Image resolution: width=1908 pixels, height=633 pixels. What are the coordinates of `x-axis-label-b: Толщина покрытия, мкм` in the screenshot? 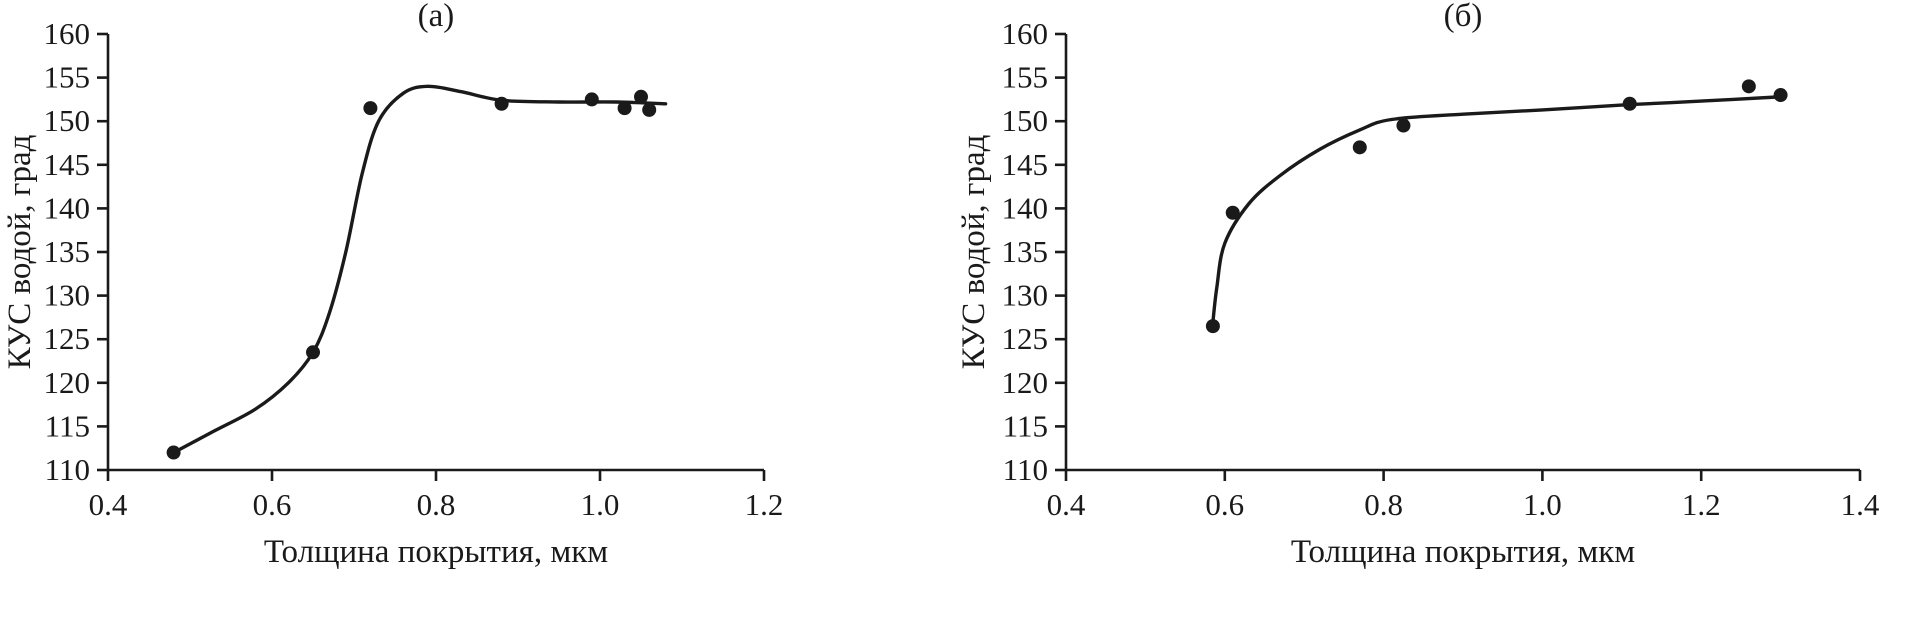 It's located at (1463, 552).